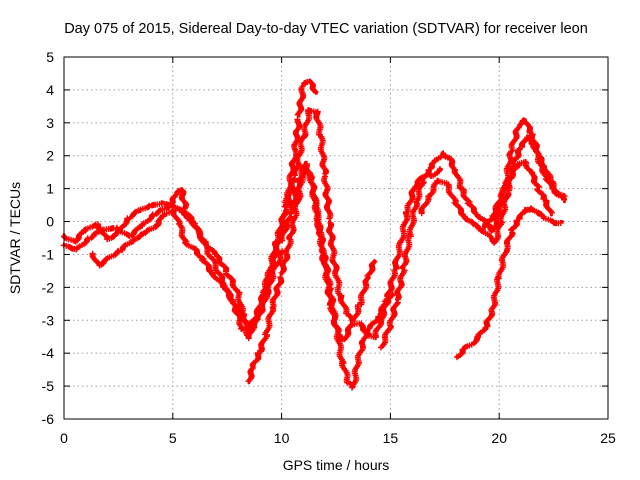 The width and height of the screenshot is (640, 480). I want to click on series-sat-g, so click(492, 190).